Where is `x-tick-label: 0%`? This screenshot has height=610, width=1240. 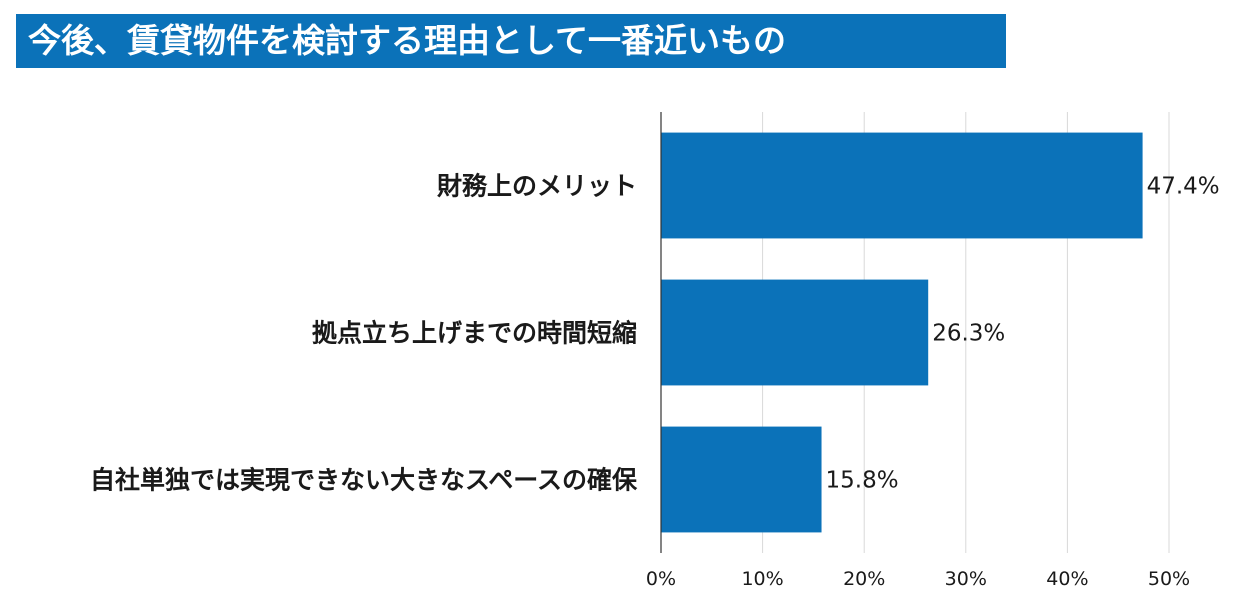
x-tick-label: 0% is located at coordinates (661, 579).